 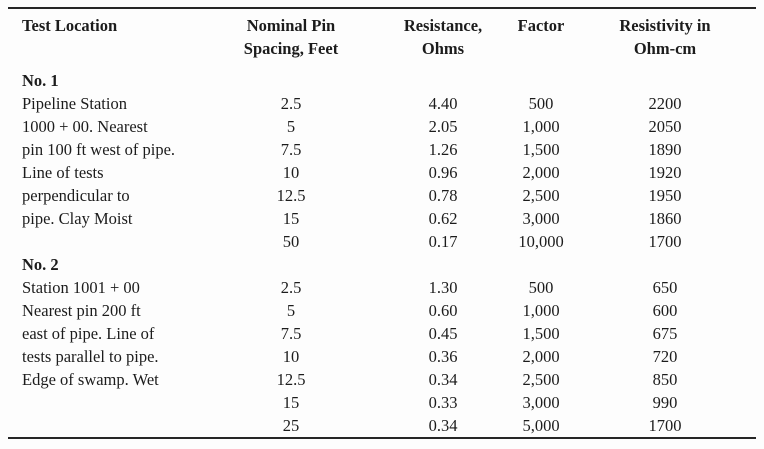 What do you see at coordinates (382, 310) in the screenshot?
I see `table-row: Nearest pin 200 ft 5 0.60 1,000 600` at bounding box center [382, 310].